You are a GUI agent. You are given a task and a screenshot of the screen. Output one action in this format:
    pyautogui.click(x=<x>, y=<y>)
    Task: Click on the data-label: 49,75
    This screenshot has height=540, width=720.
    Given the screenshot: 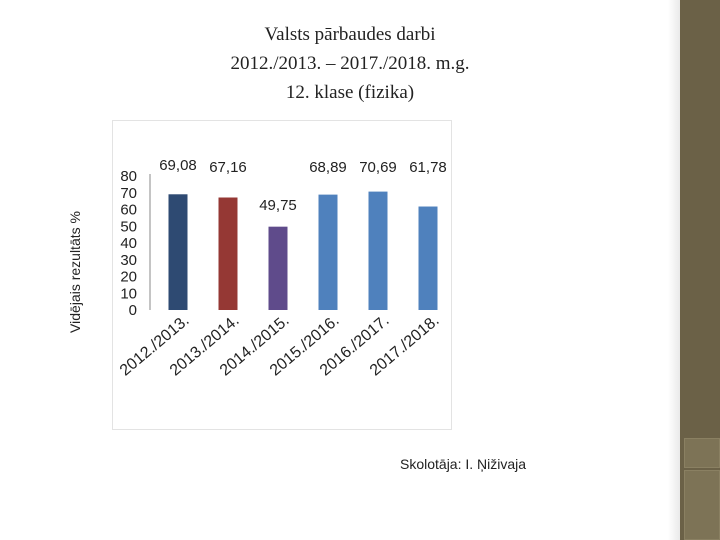 What is the action you would take?
    pyautogui.click(x=278, y=205)
    